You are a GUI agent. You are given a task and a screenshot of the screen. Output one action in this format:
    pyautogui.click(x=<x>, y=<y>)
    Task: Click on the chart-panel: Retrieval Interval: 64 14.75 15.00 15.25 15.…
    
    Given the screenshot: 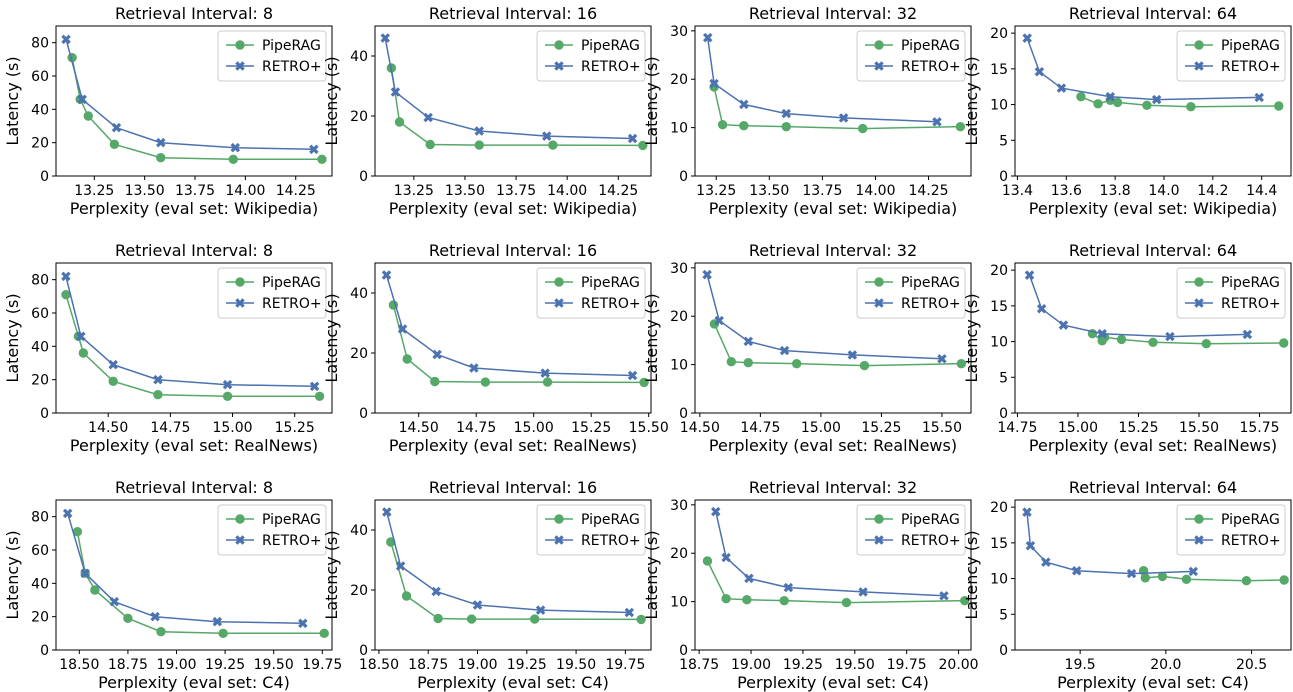 What is the action you would take?
    pyautogui.click(x=1127, y=348)
    